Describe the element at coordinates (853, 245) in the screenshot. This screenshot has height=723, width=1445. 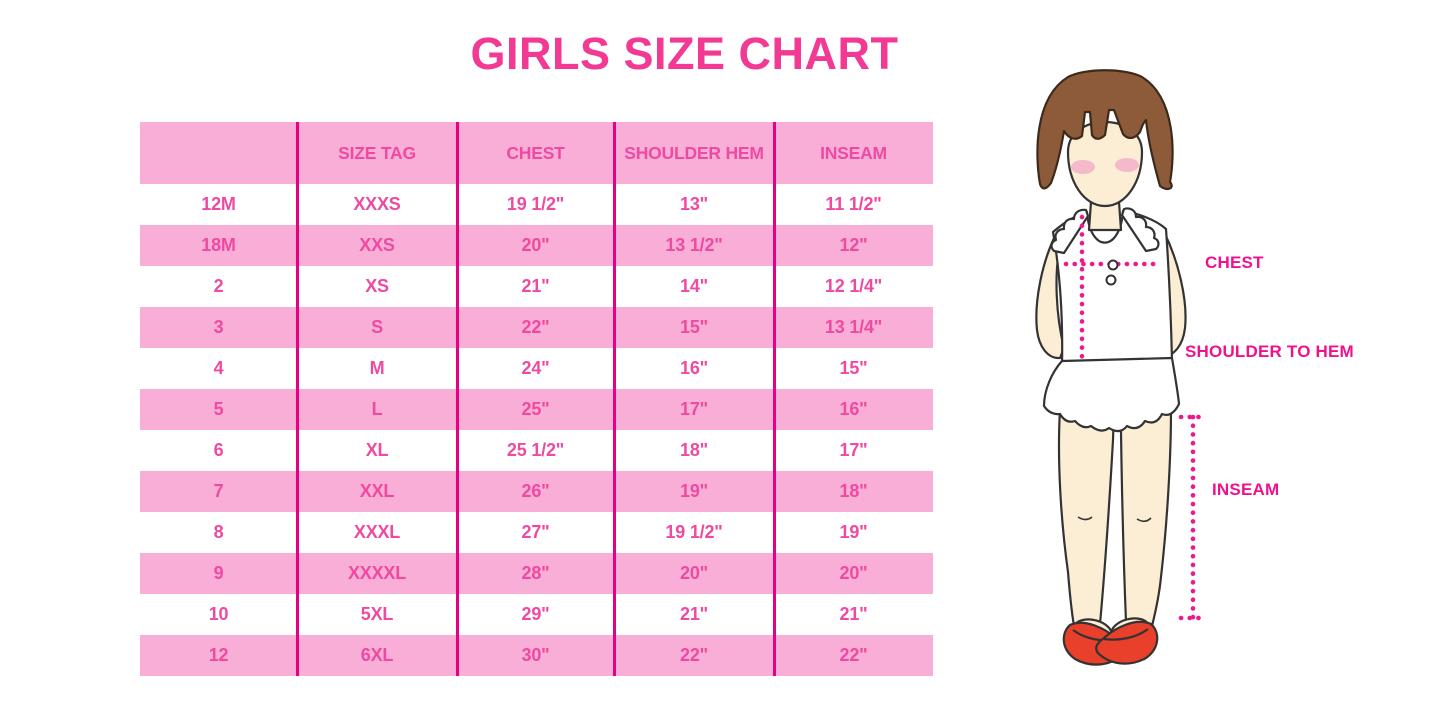
I see `table-cell: 12"` at that location.